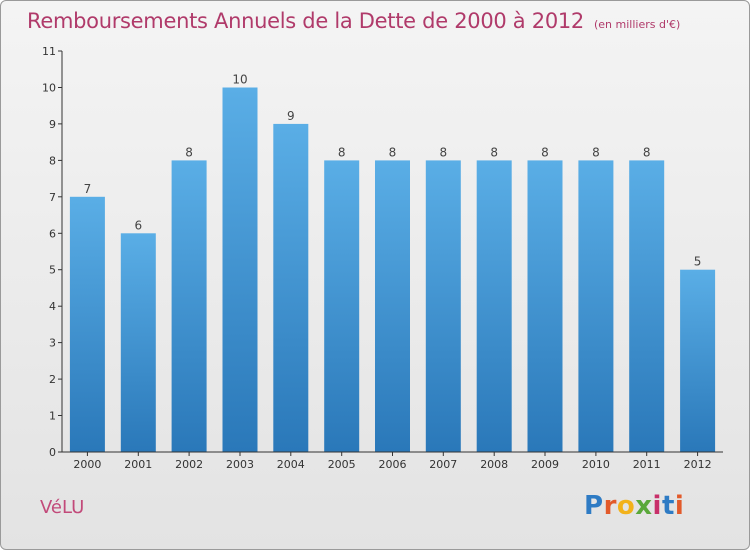 This screenshot has width=750, height=550. Describe the element at coordinates (698, 464) in the screenshot. I see `x-tick-label: 2012` at that location.